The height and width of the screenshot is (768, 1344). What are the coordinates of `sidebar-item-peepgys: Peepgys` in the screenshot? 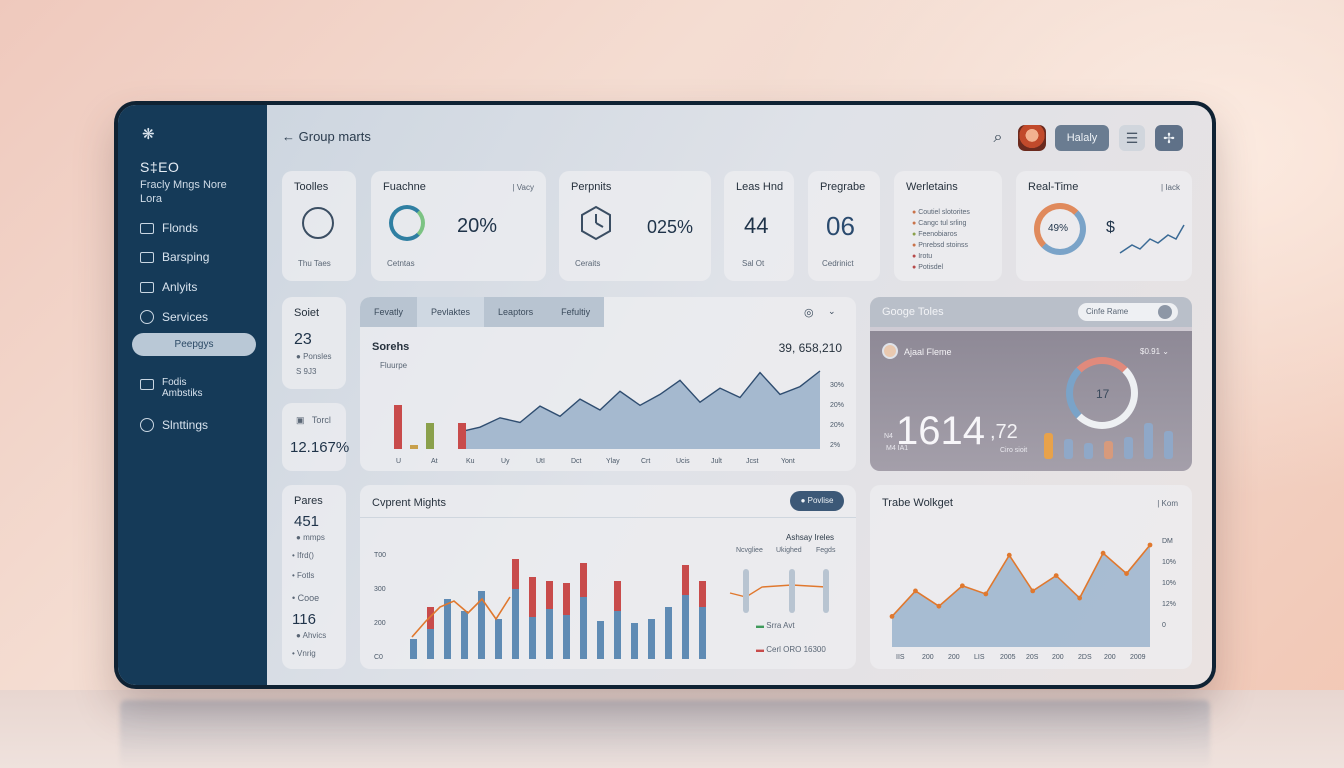 It's located at (194, 344).